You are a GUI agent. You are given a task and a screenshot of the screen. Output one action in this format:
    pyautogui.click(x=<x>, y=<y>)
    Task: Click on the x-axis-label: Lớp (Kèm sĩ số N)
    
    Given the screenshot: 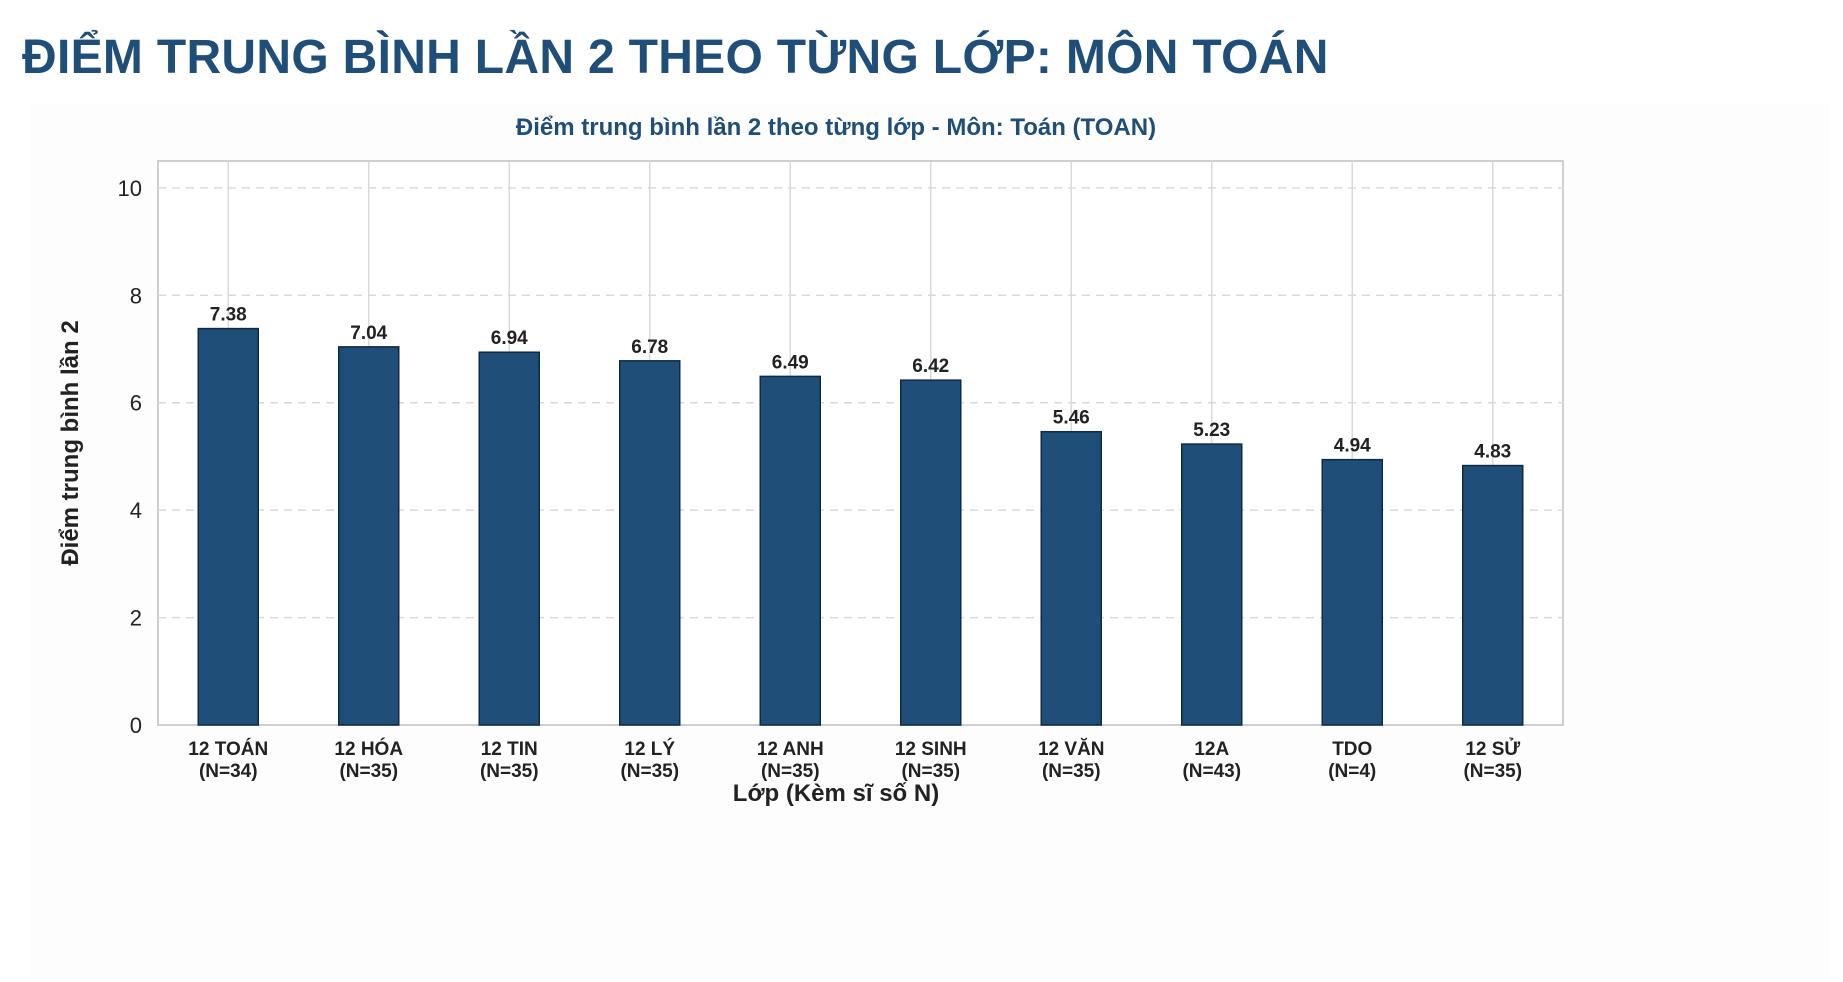 What is the action you would take?
    pyautogui.click(x=836, y=793)
    